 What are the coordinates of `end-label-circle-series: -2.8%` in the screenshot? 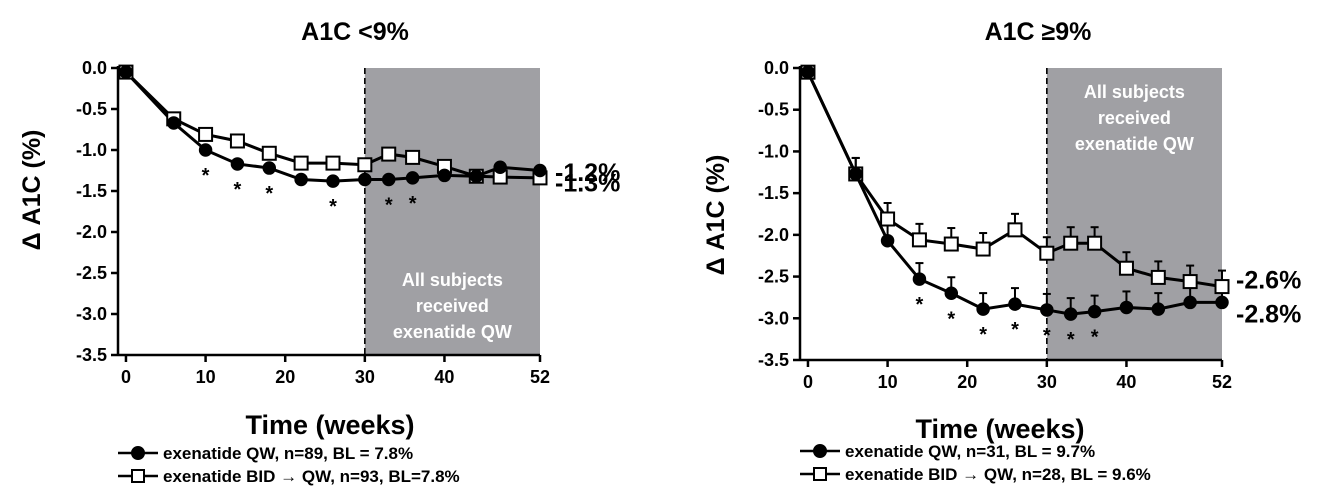 It's located at (1268, 314).